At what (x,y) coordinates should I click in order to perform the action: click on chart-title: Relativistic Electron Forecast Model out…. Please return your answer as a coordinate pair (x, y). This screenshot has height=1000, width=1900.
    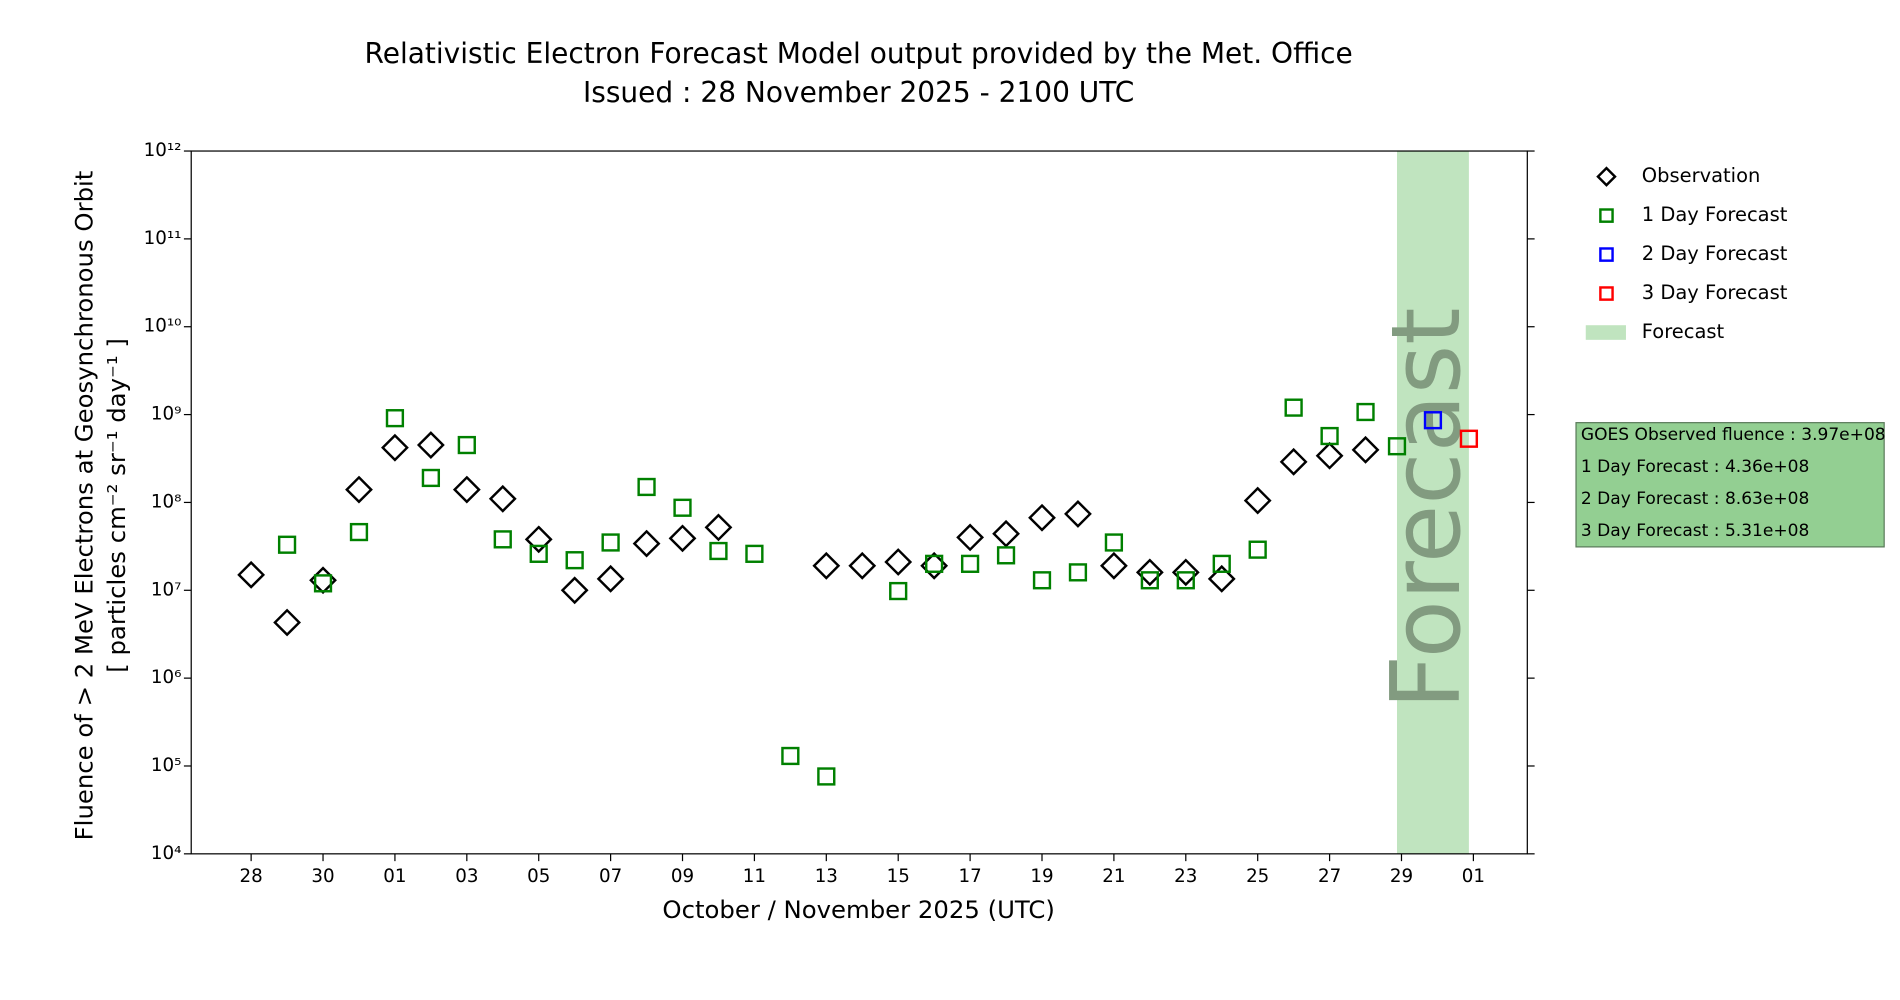
    Looking at the image, I should click on (859, 53).